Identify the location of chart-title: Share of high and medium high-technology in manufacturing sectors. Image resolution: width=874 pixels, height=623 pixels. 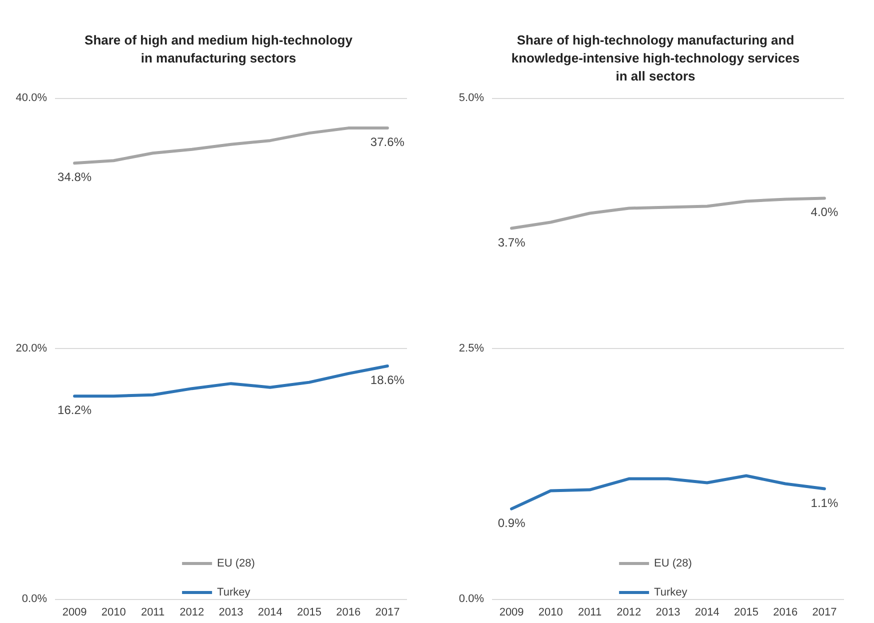
(219, 49).